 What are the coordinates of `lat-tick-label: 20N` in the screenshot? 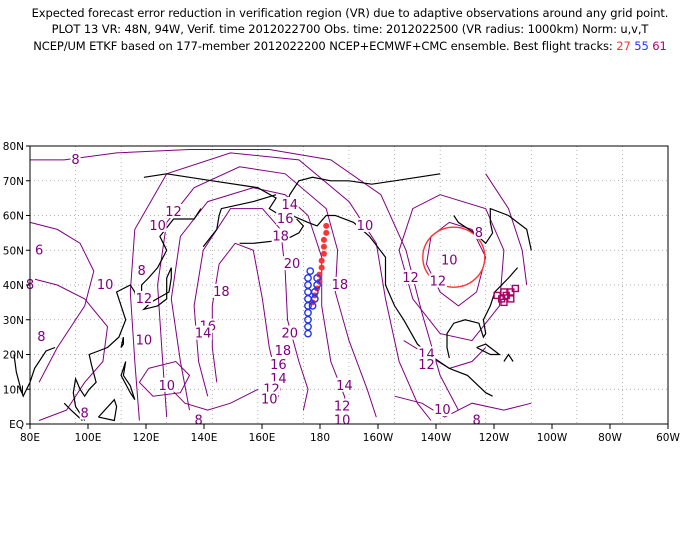 It's located at (13, 356).